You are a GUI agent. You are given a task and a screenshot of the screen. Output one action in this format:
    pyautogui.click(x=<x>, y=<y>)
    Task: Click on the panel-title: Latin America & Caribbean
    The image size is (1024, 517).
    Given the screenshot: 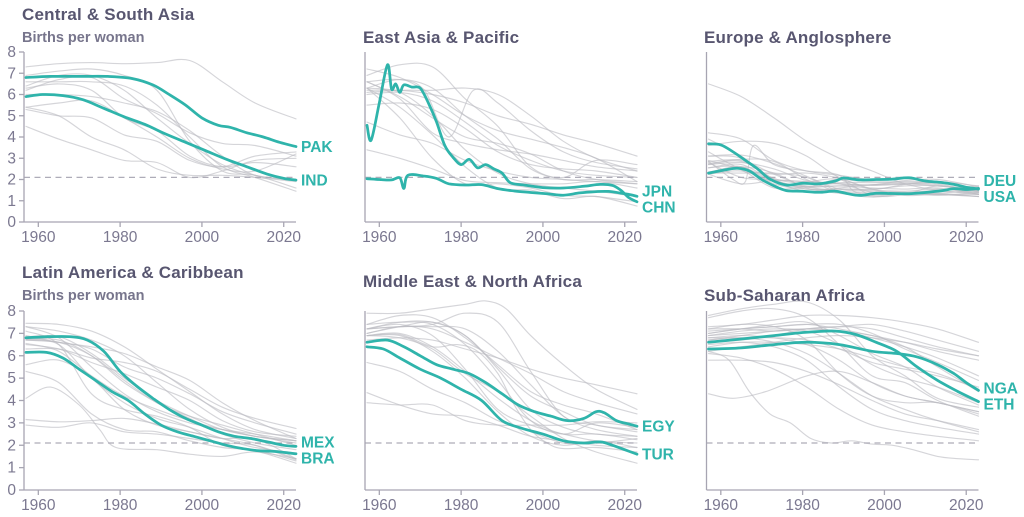 What is the action you would take?
    pyautogui.click(x=133, y=272)
    